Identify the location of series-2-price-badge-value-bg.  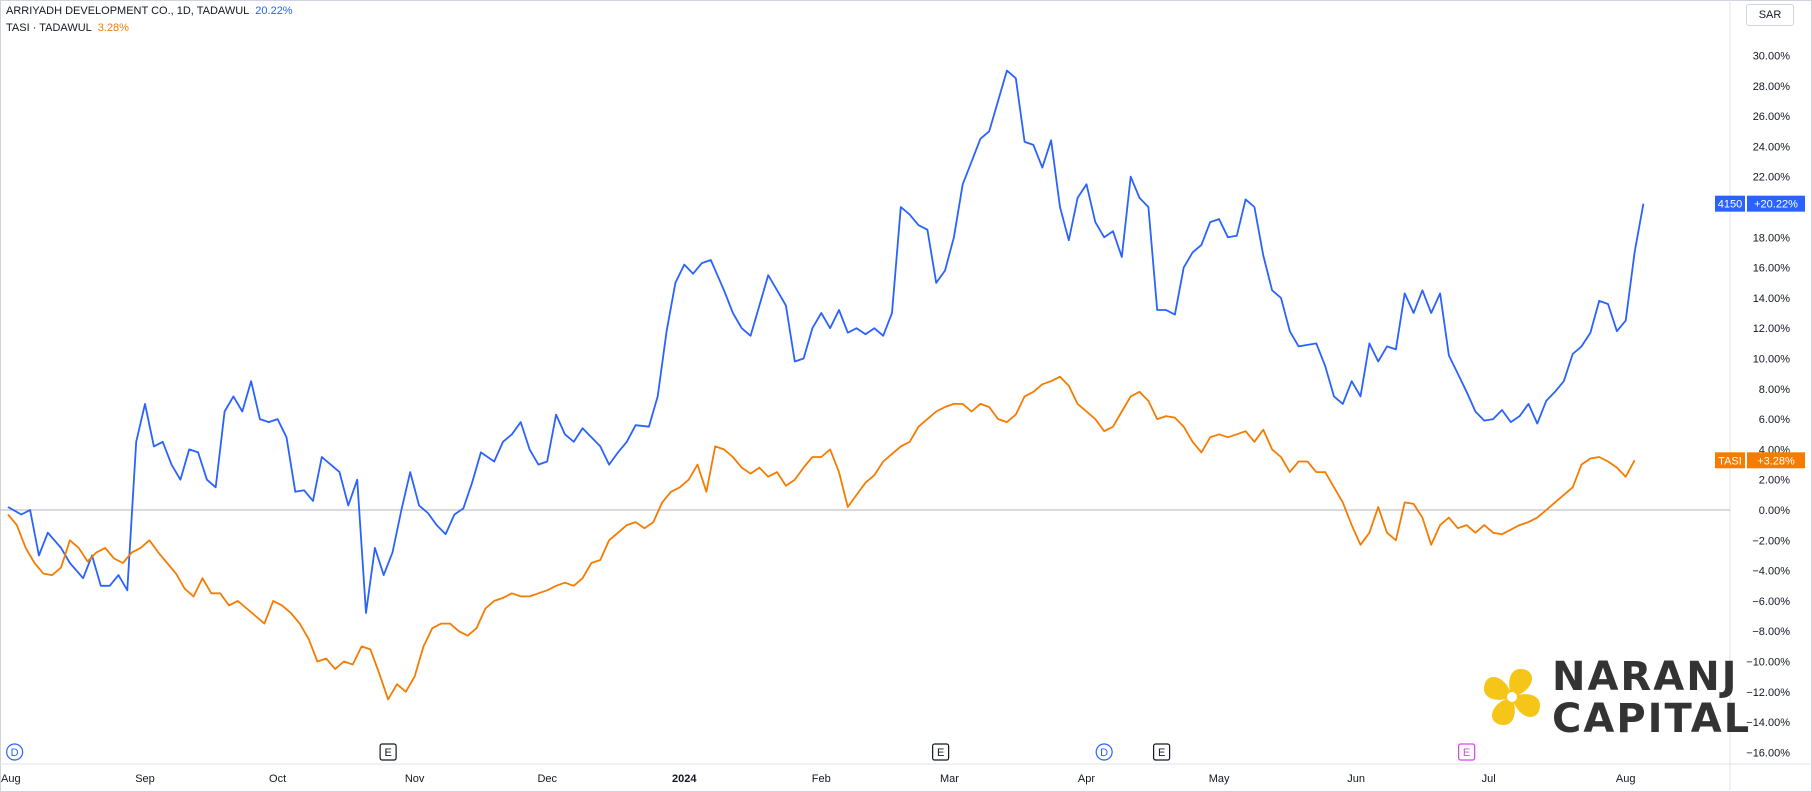
(1776, 460).